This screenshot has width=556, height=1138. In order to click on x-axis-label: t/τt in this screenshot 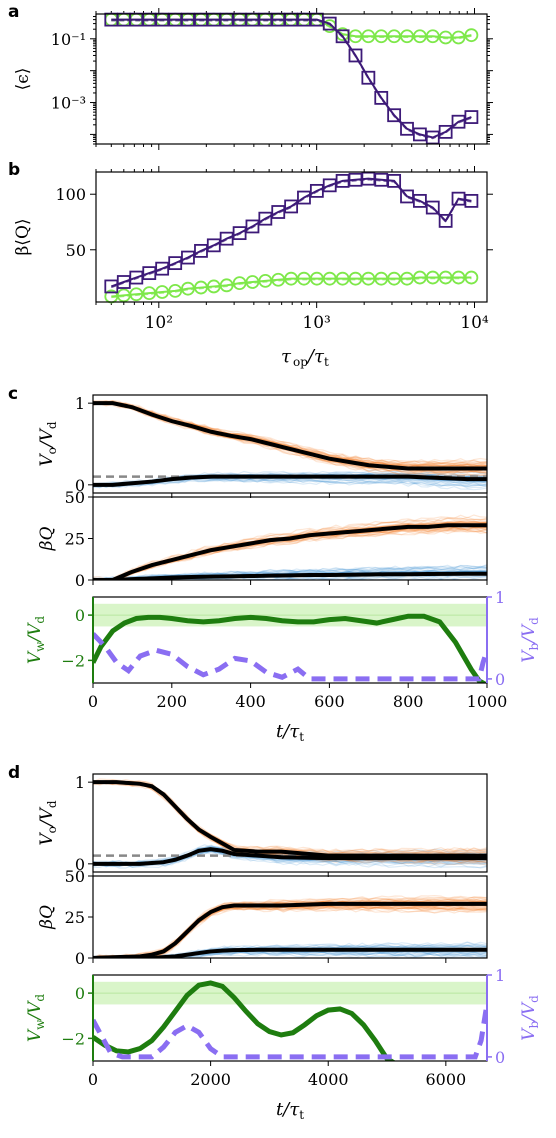, I will do `click(290, 732)`.